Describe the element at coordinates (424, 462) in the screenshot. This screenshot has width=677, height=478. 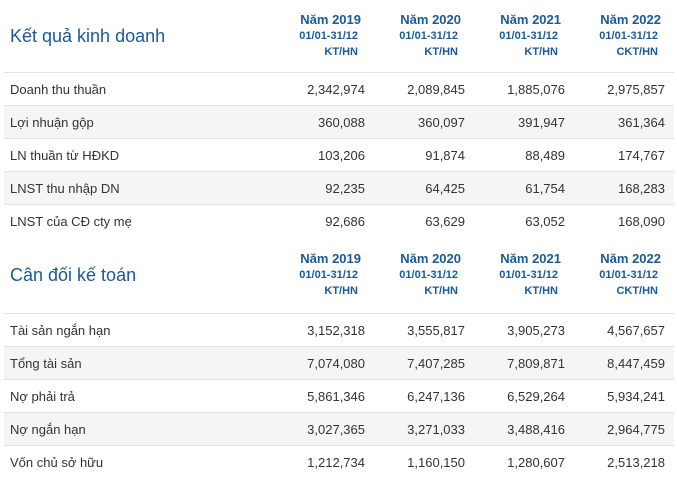
I see `row-value: 1,160,150` at that location.